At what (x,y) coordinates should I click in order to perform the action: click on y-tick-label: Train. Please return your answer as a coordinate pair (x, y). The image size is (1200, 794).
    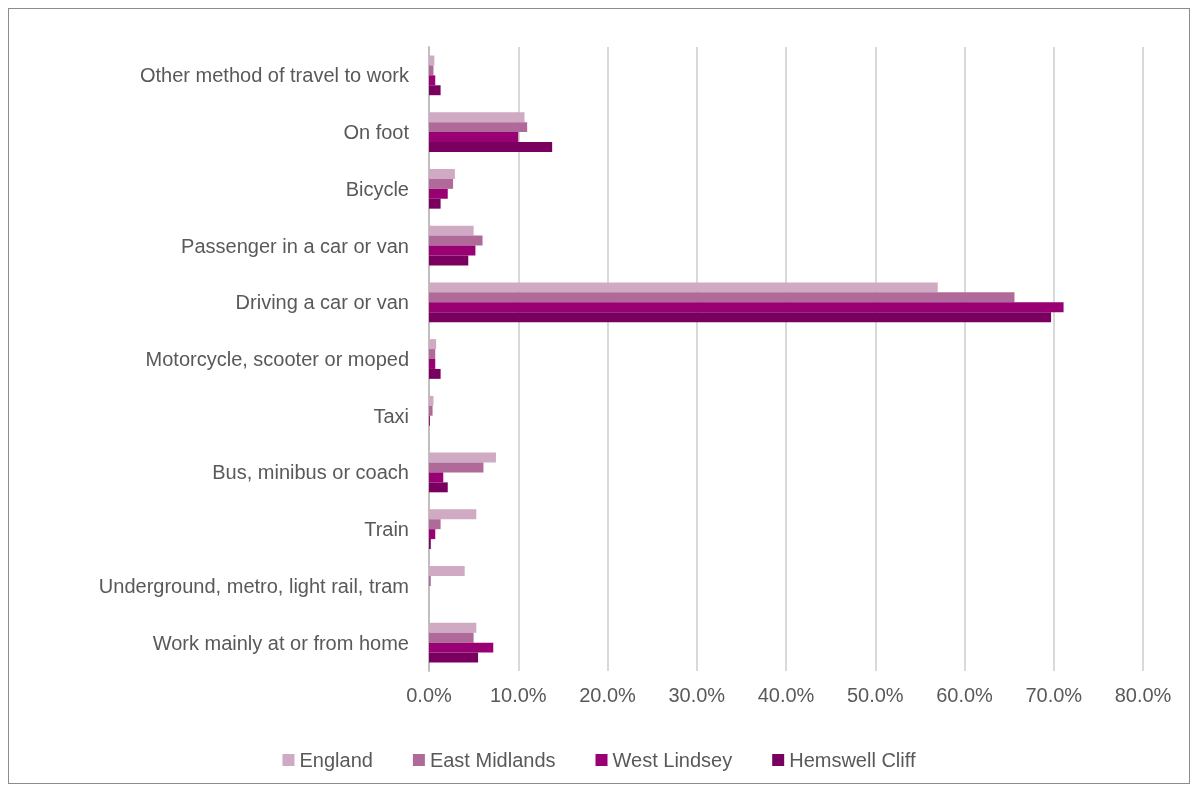
    Looking at the image, I should click on (386, 529).